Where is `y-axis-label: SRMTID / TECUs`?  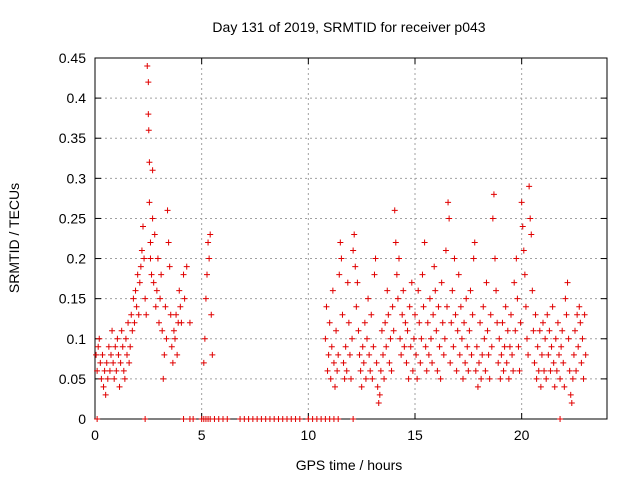 y-axis-label: SRMTID / TECUs is located at coordinates (14, 238).